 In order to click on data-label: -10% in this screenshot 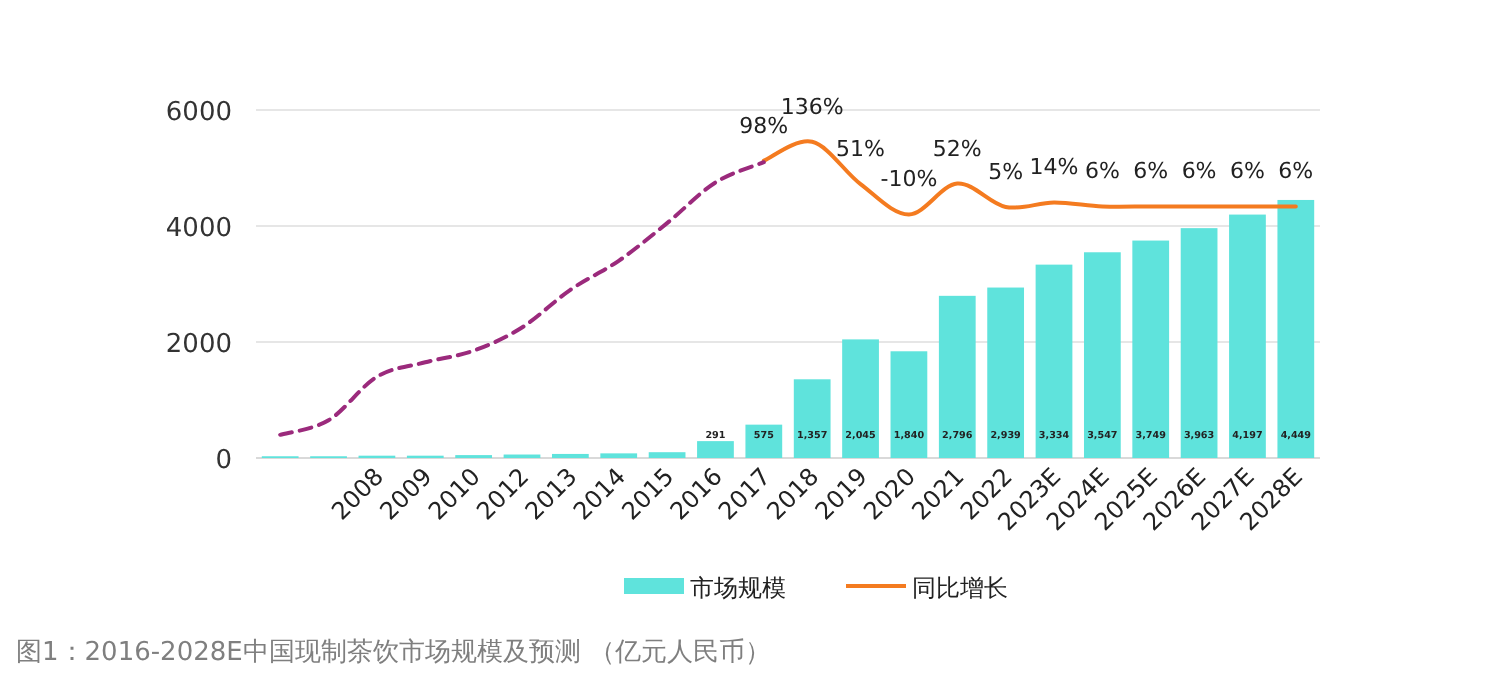, I will do `click(909, 179)`.